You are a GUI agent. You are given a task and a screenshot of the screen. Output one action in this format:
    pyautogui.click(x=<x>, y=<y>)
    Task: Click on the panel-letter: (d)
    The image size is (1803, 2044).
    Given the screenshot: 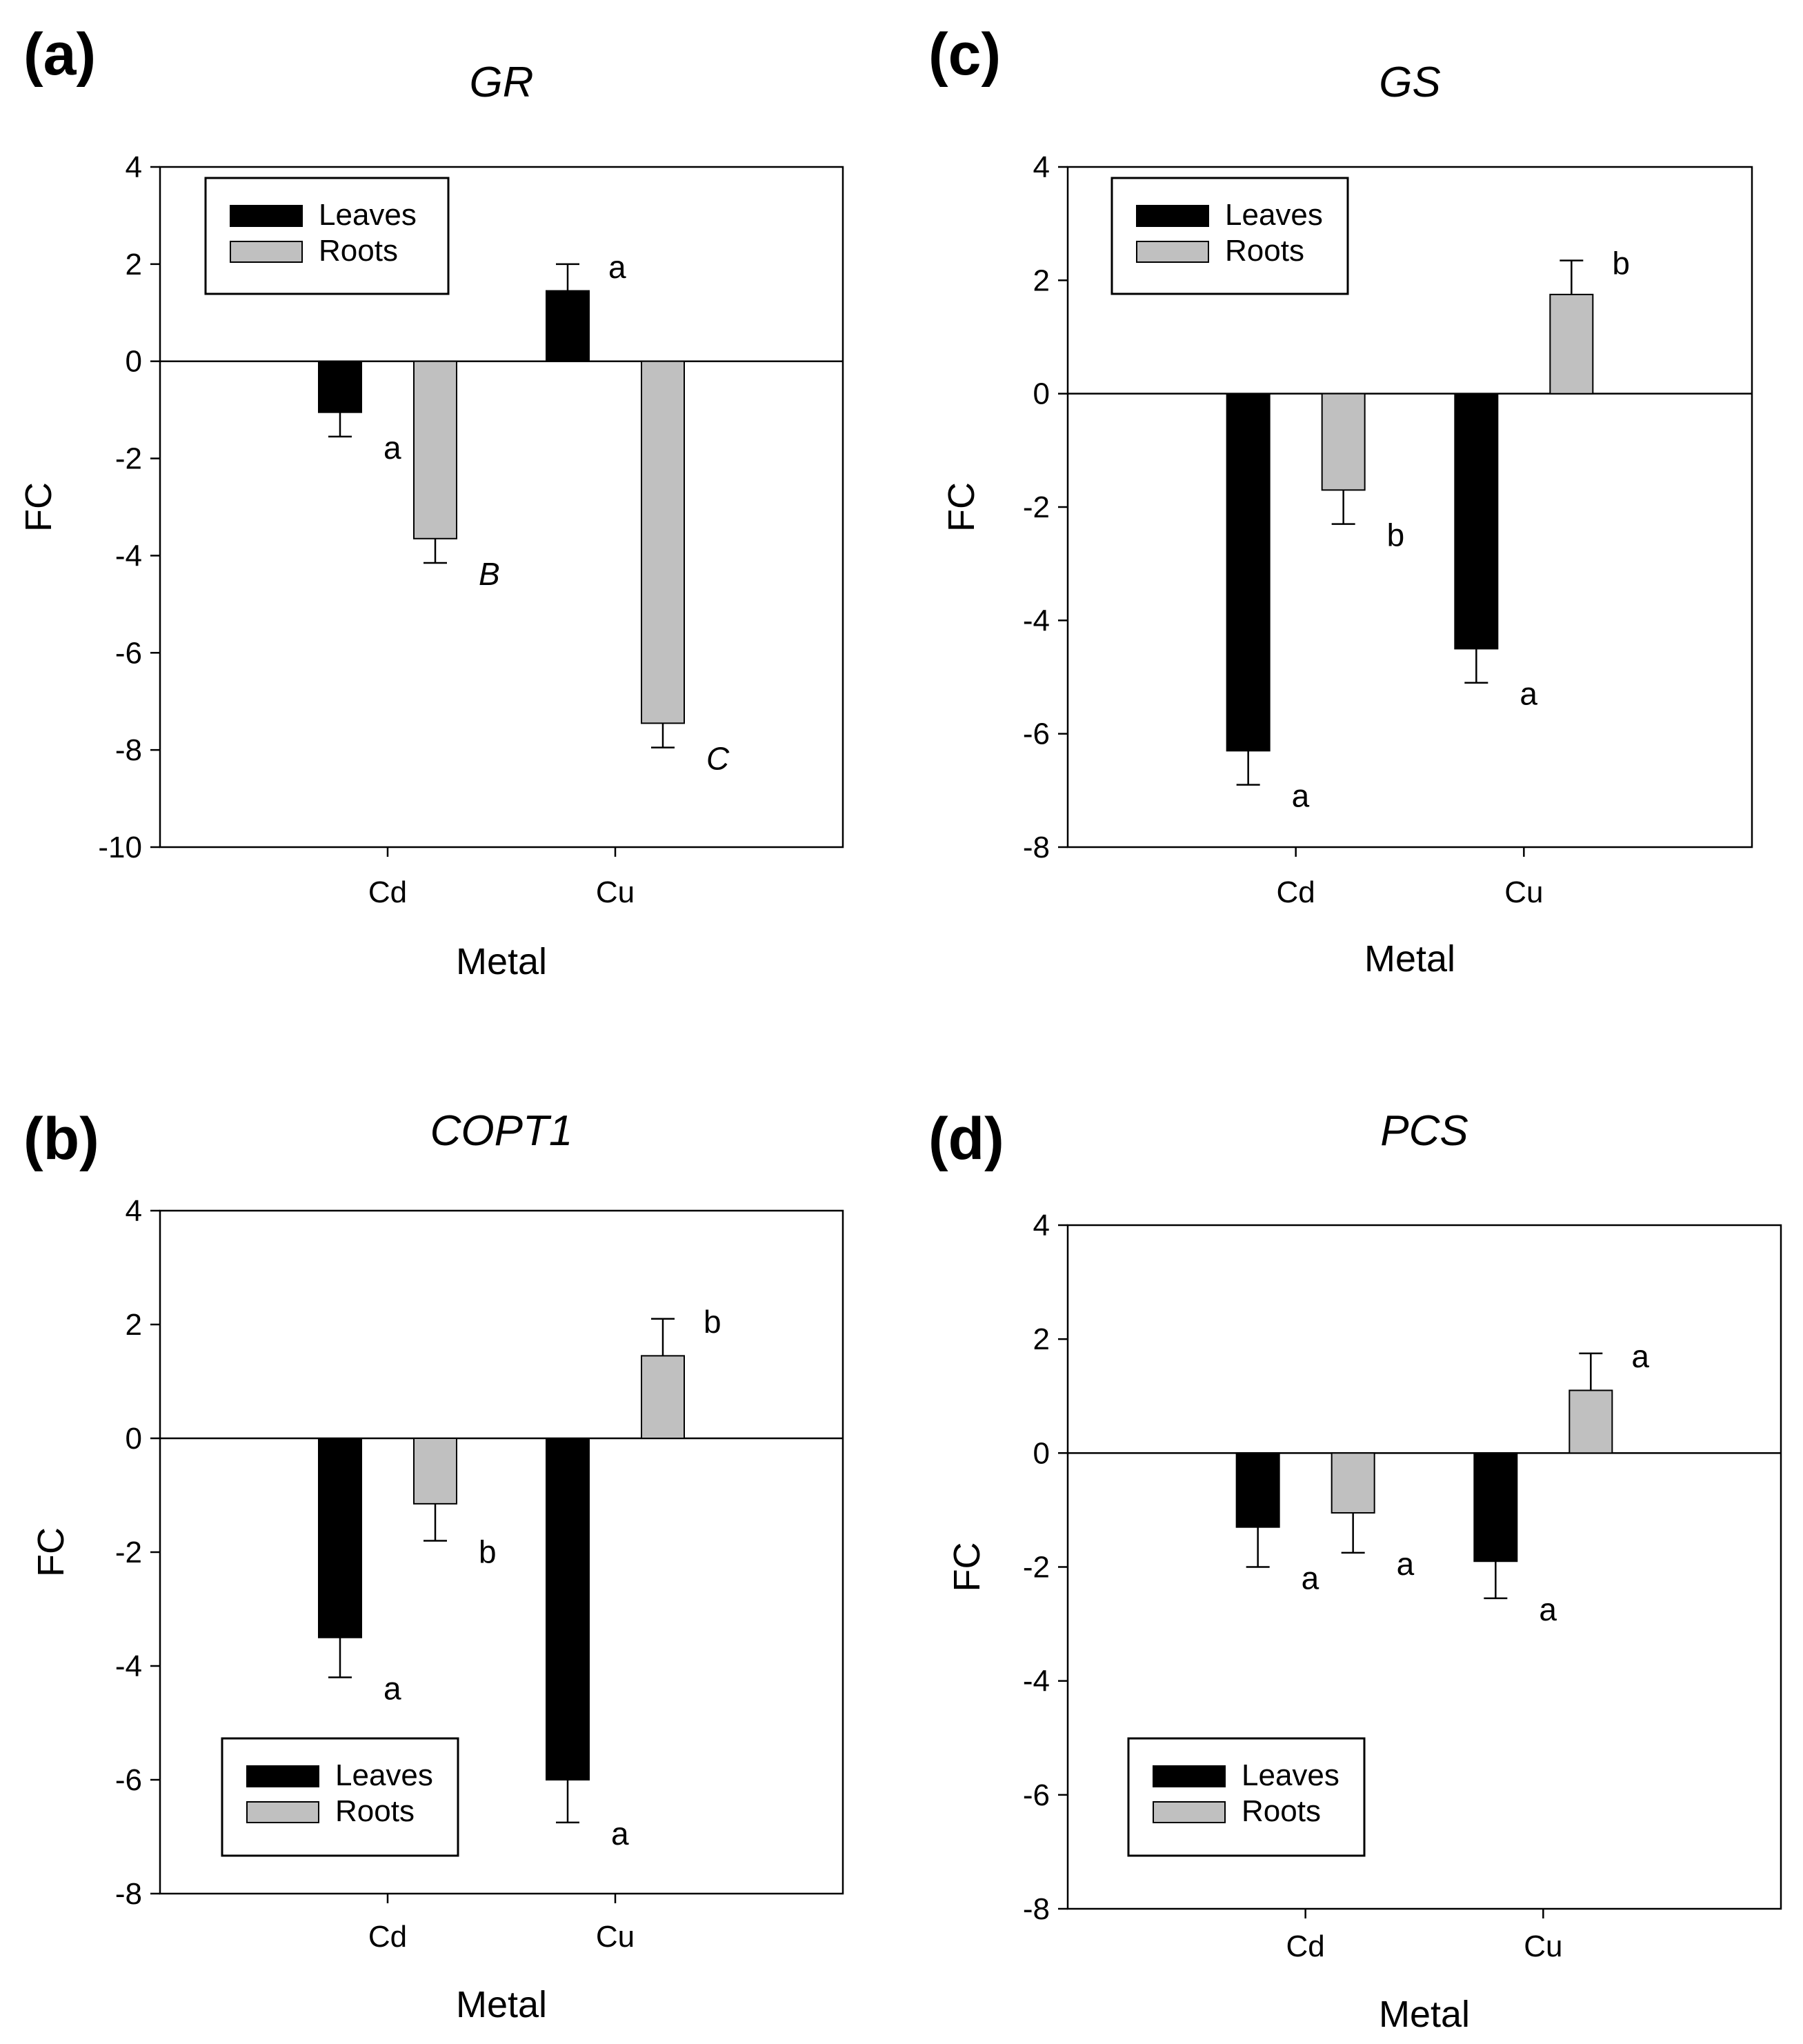 What is the action you would take?
    pyautogui.click(x=966, y=1139)
    